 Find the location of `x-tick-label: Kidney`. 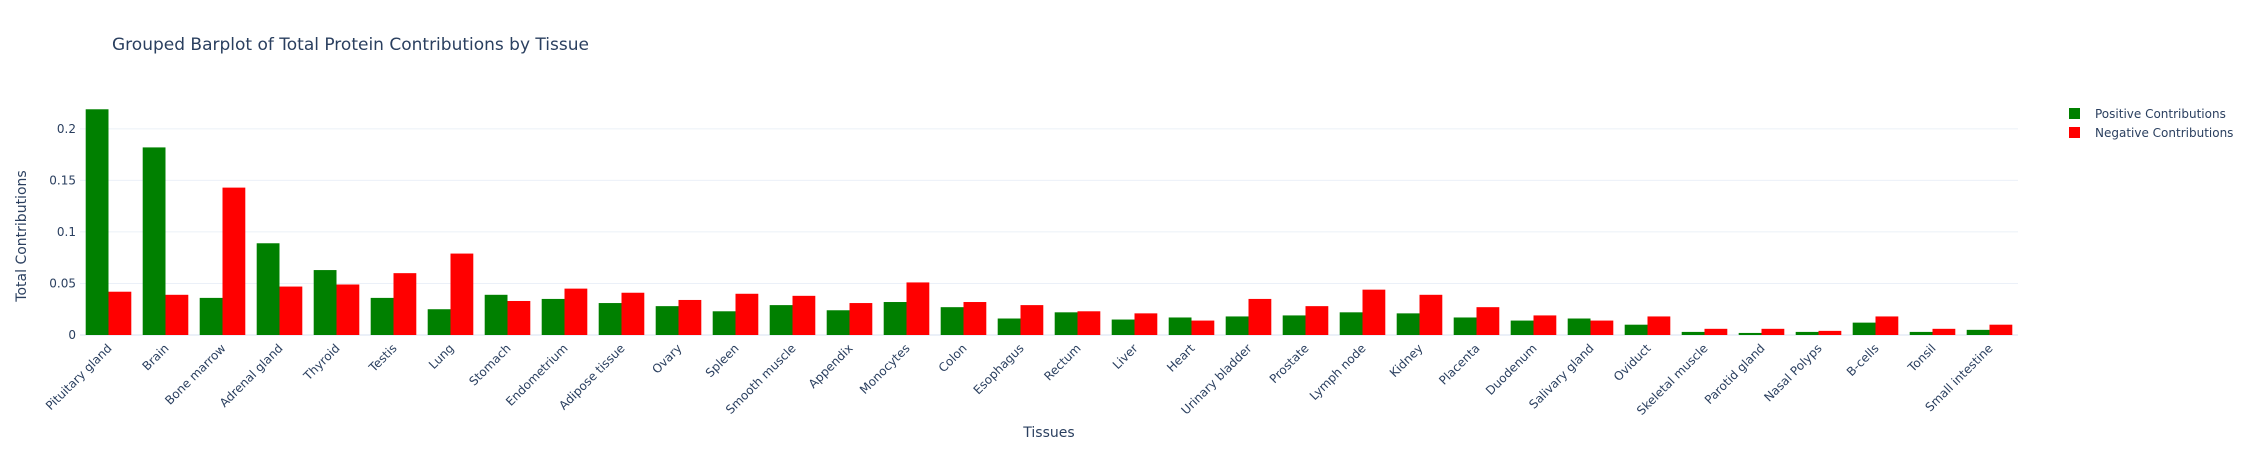

x-tick-label: Kidney is located at coordinates (1406, 360).